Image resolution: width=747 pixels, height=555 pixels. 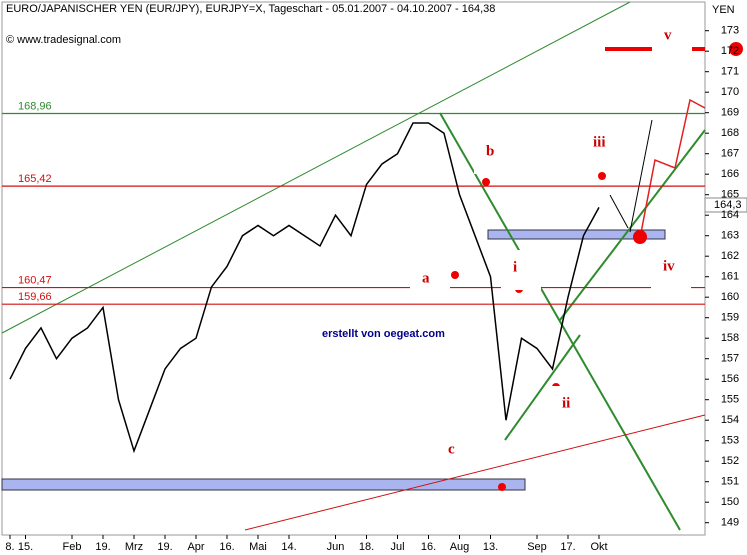 What do you see at coordinates (35, 106) in the screenshot?
I see `level-label: 168,96` at bounding box center [35, 106].